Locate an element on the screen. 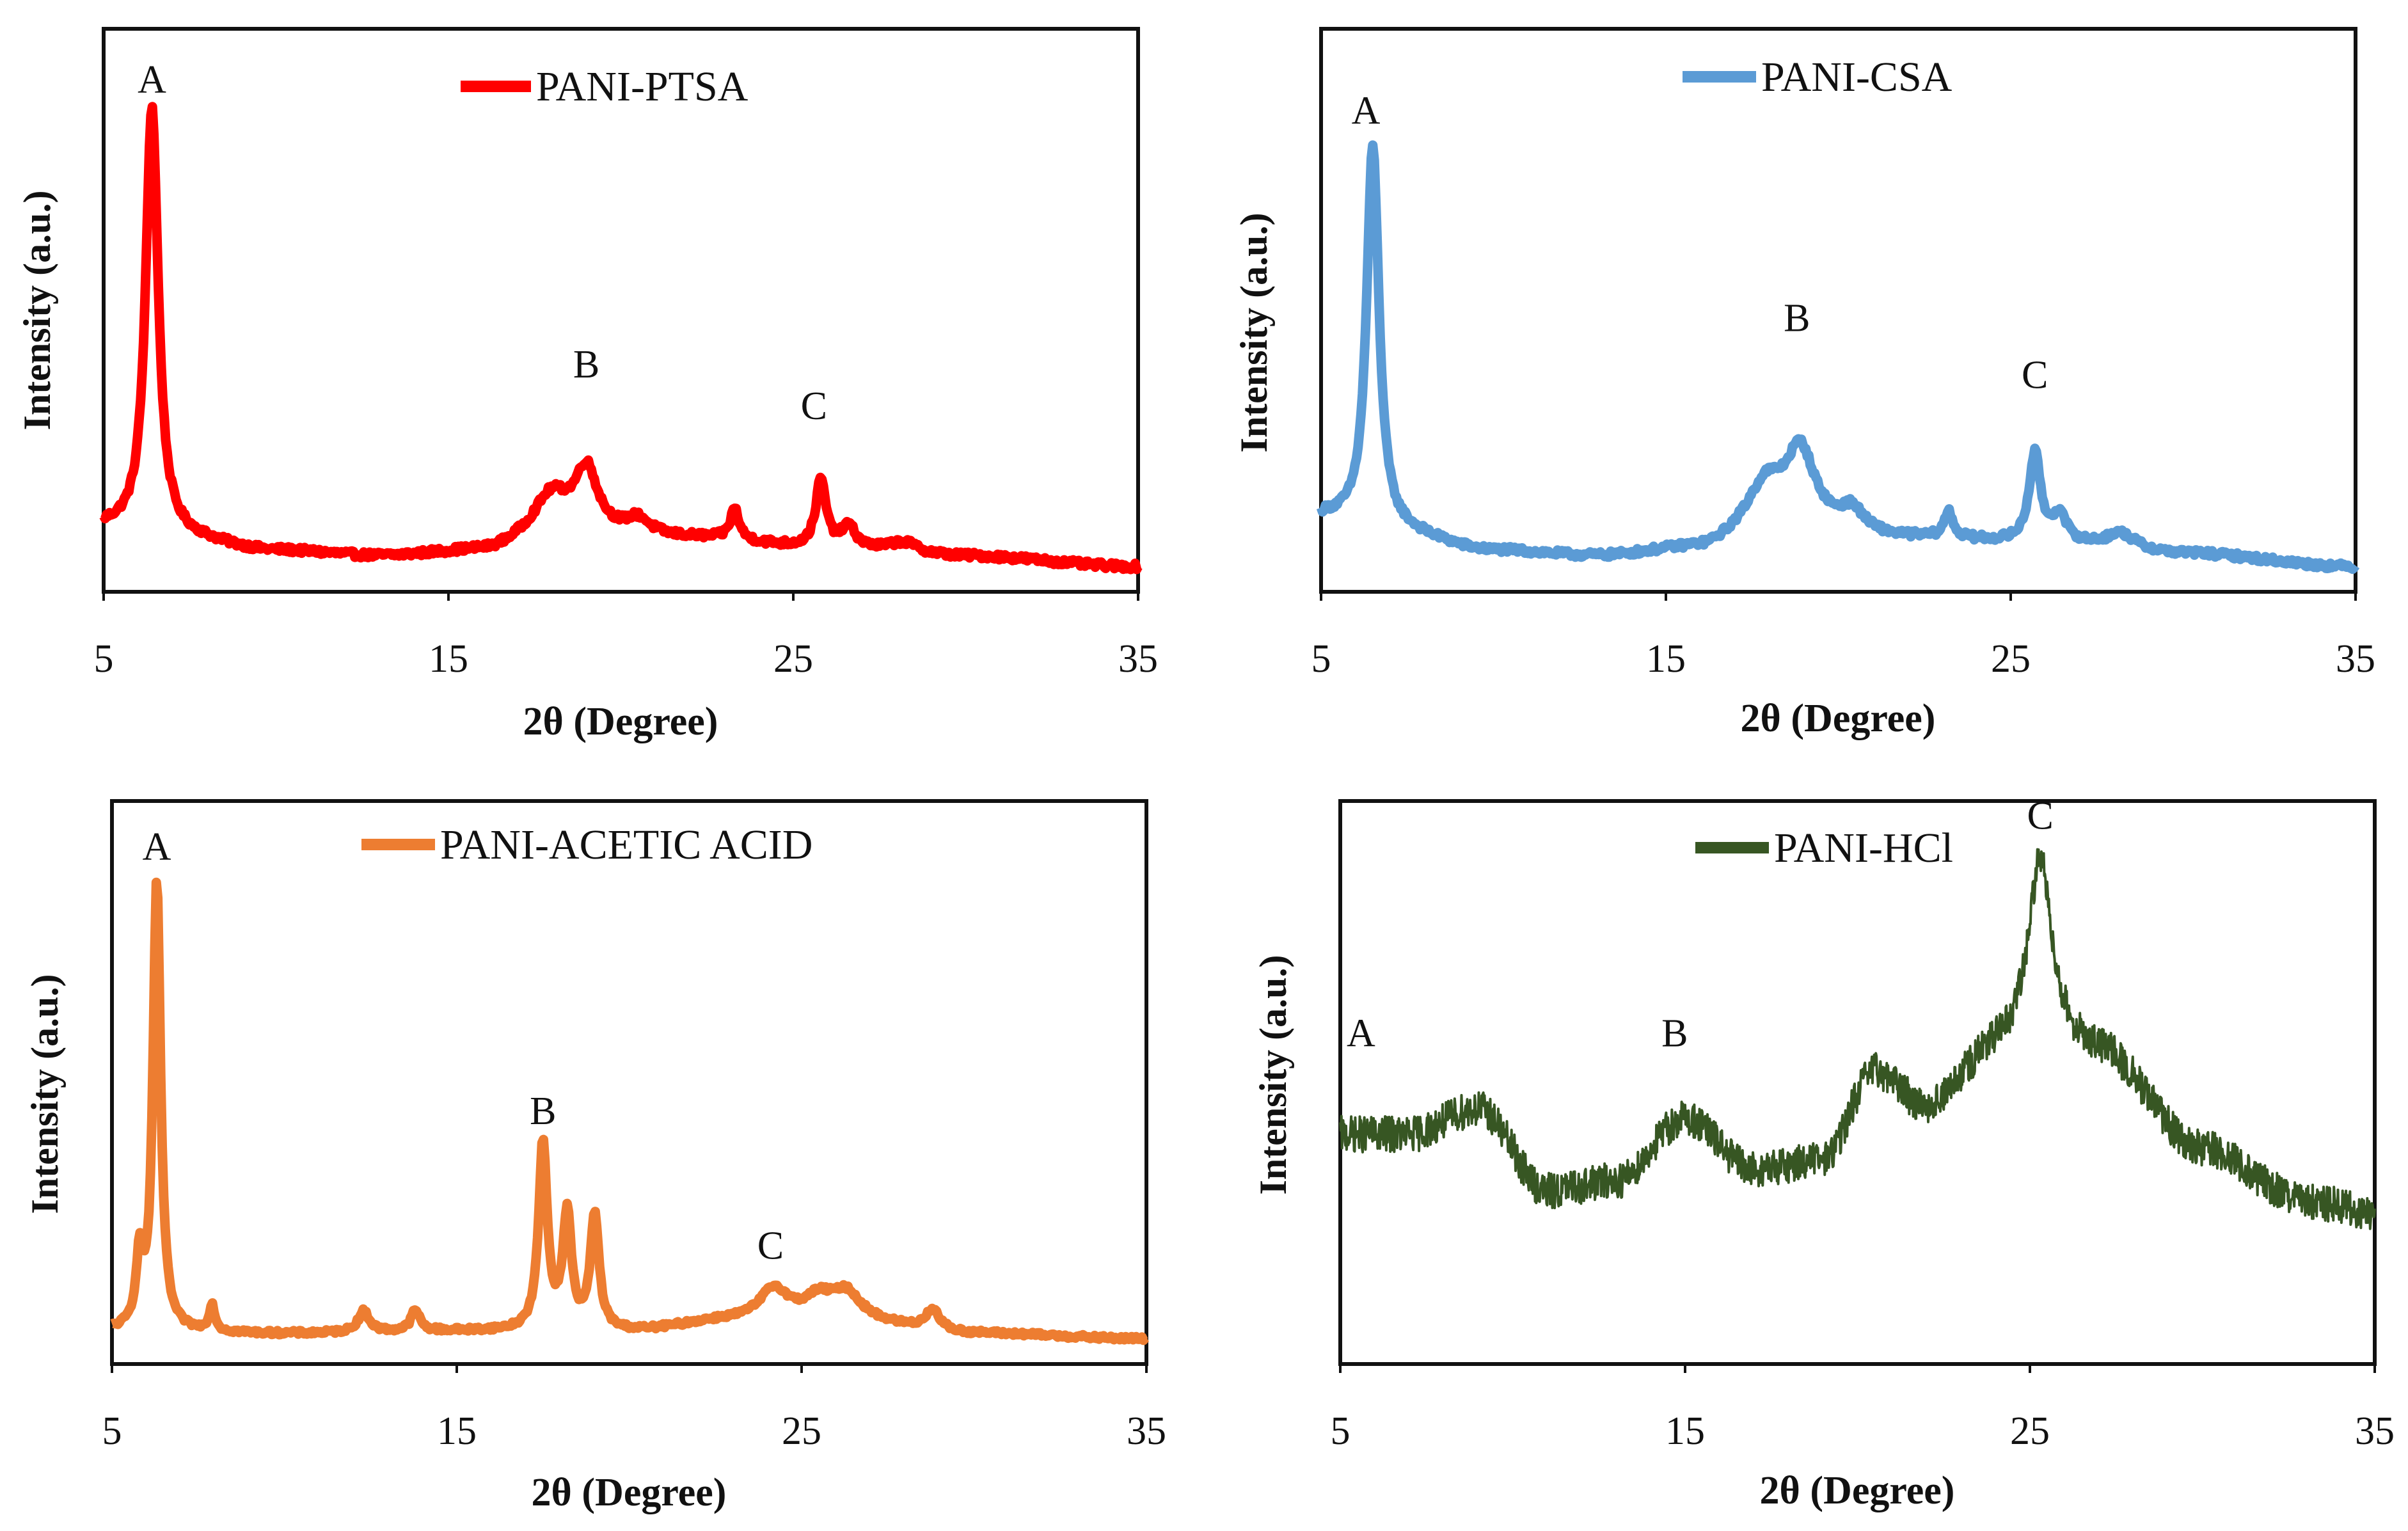 This screenshot has width=2408, height=1531. legend: PANI-ACETIC ACID is located at coordinates (586, 844).